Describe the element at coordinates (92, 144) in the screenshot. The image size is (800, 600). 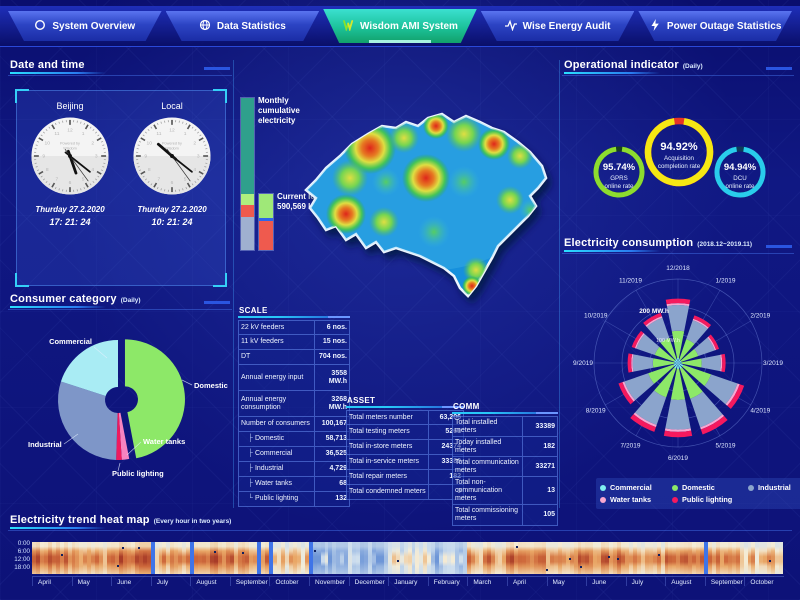
I see `svg-text: 2` at that location.